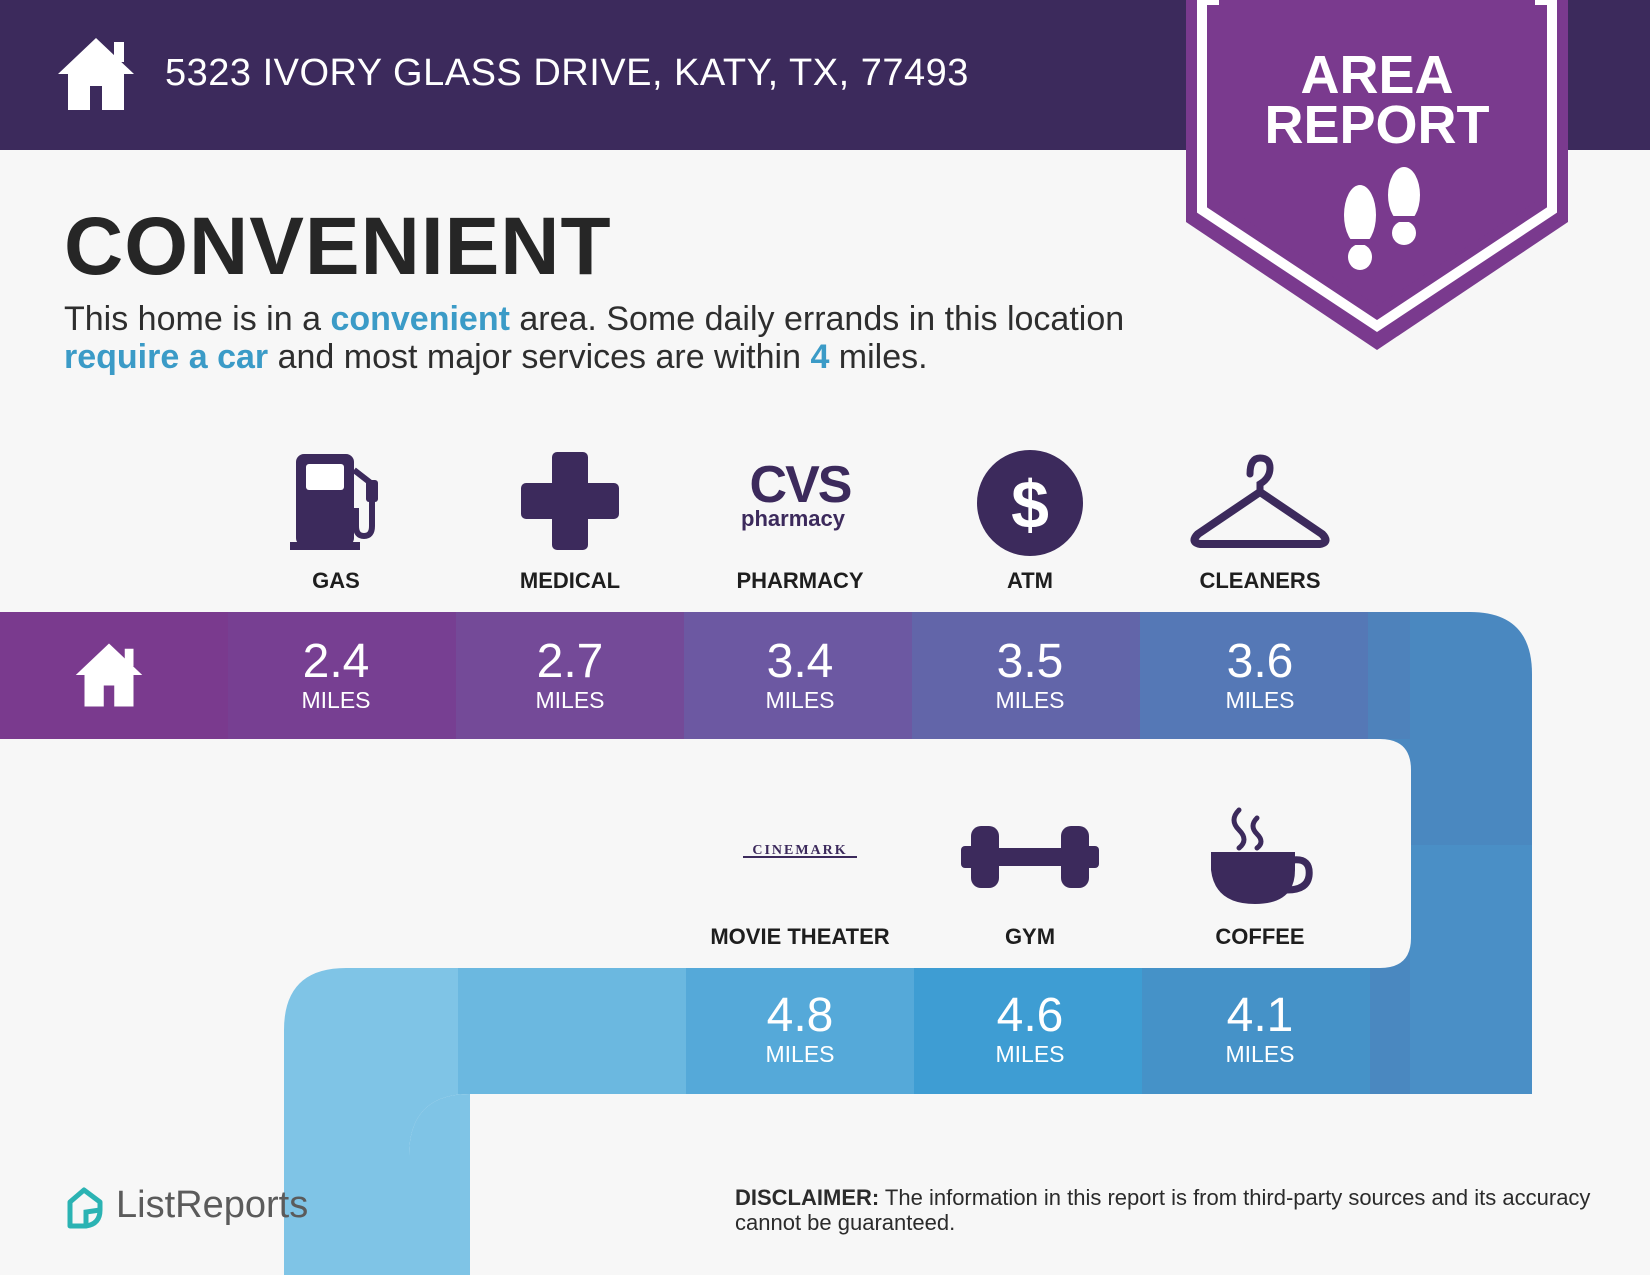 This screenshot has height=1275, width=1650. I want to click on distance-cleaners: 3.6 MILES, so click(1260, 674).